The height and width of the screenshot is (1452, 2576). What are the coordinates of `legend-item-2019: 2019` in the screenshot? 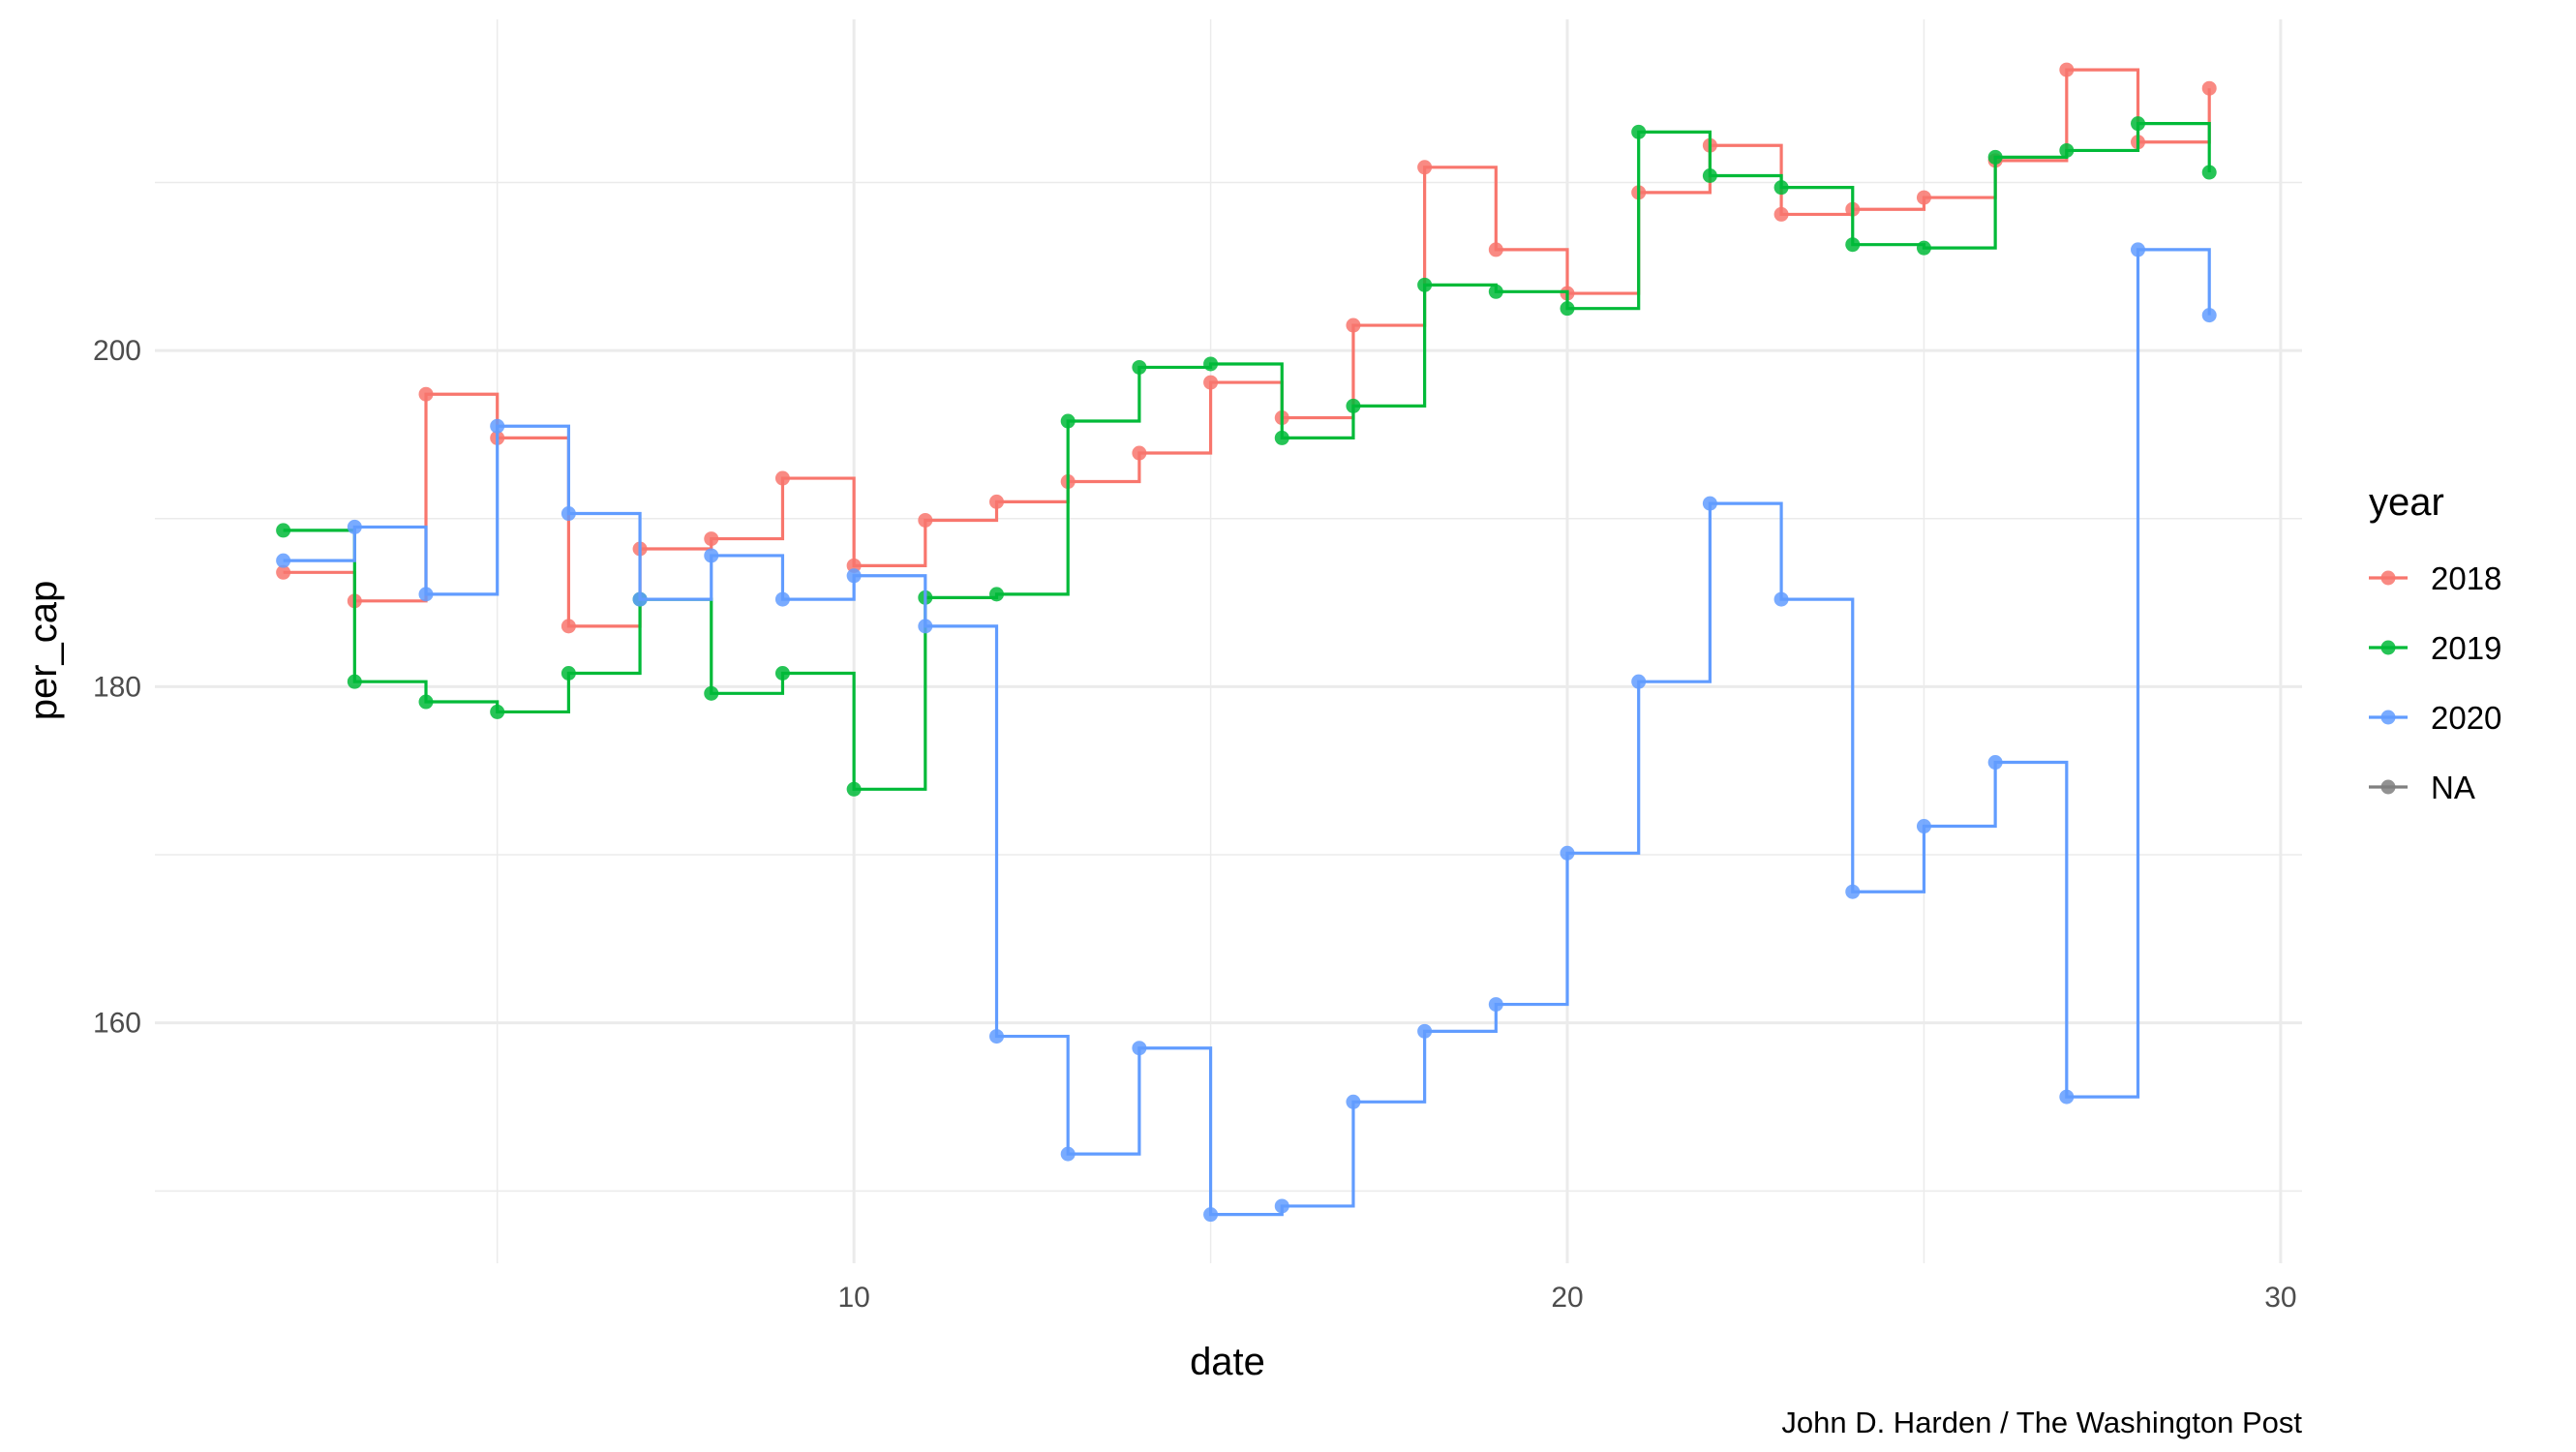 It's located at (2435, 648).